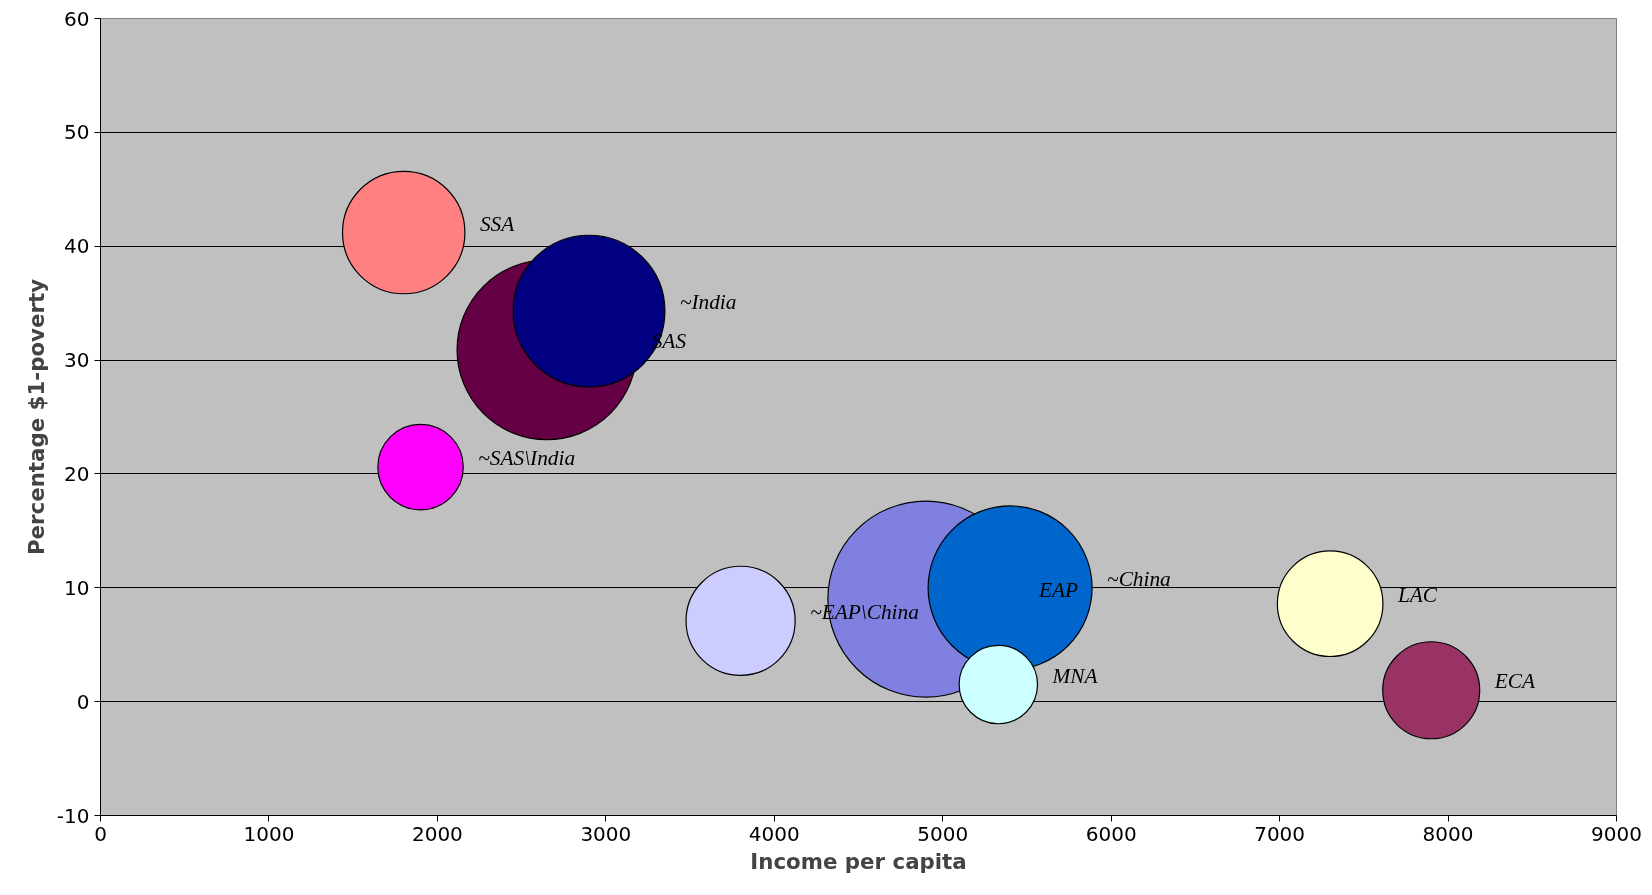 Image resolution: width=1652 pixels, height=895 pixels. Describe the element at coordinates (858, 861) in the screenshot. I see `x-axis-title: Income per capita` at that location.